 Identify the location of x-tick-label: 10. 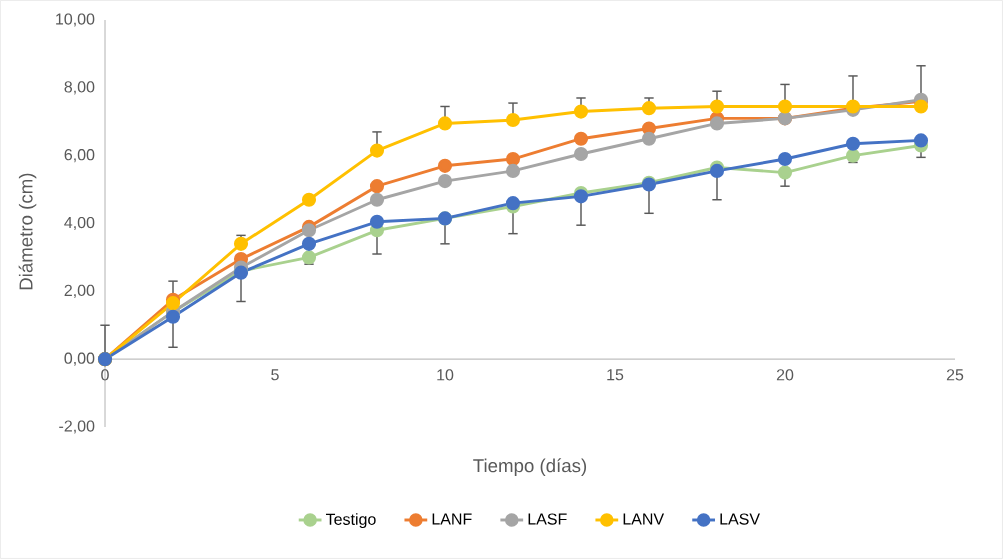
(445, 375).